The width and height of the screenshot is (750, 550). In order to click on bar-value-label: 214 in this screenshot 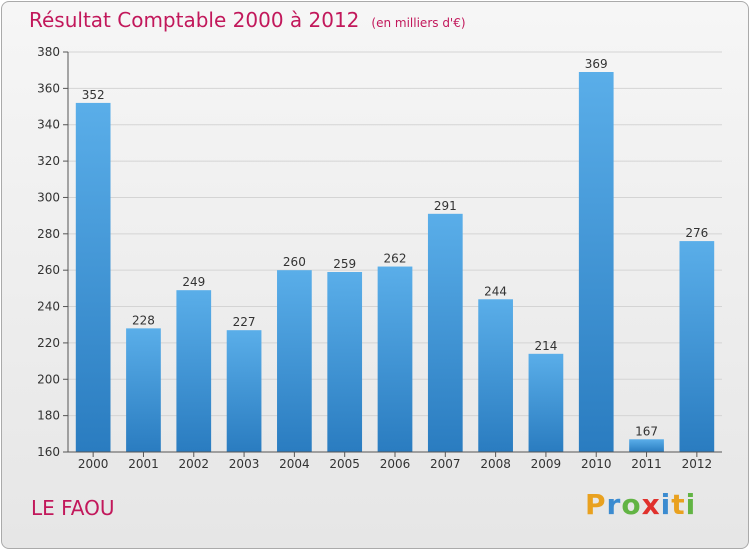, I will do `click(545, 346)`.